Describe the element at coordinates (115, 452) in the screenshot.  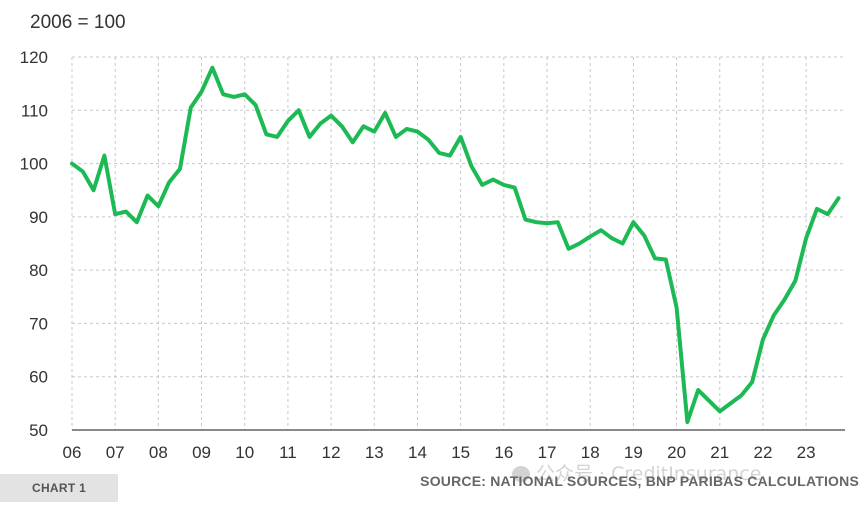
I see `x-tick-label: 07` at that location.